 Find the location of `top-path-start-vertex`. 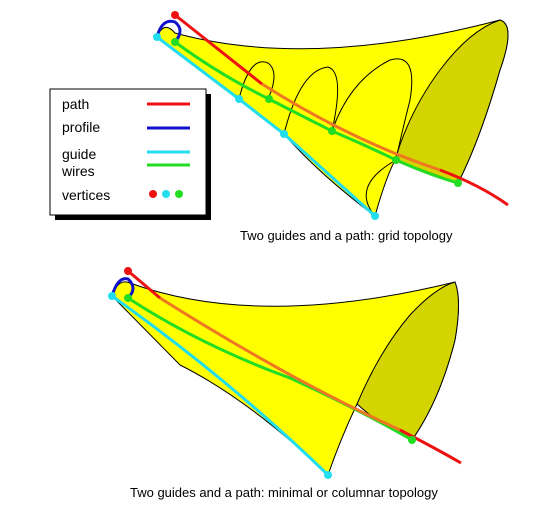

top-path-start-vertex is located at coordinates (175, 15).